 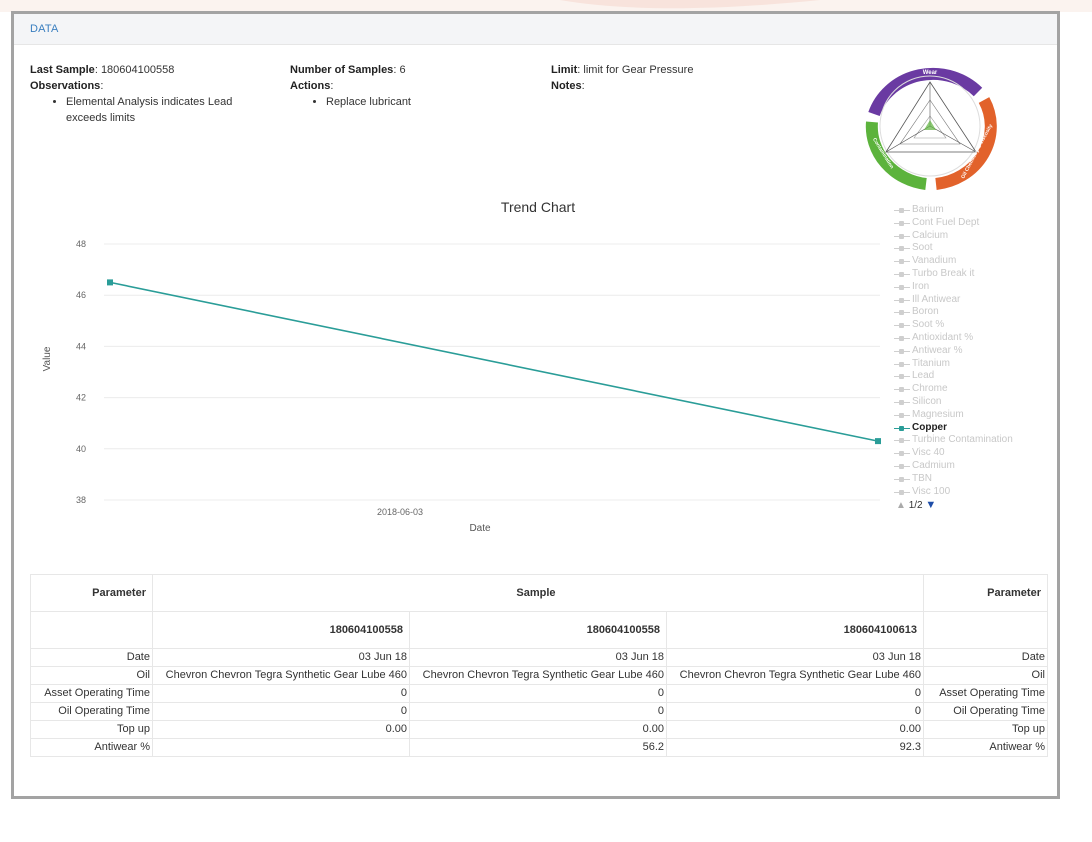 I want to click on legend-item: Turbo Break it, so click(x=969, y=274).